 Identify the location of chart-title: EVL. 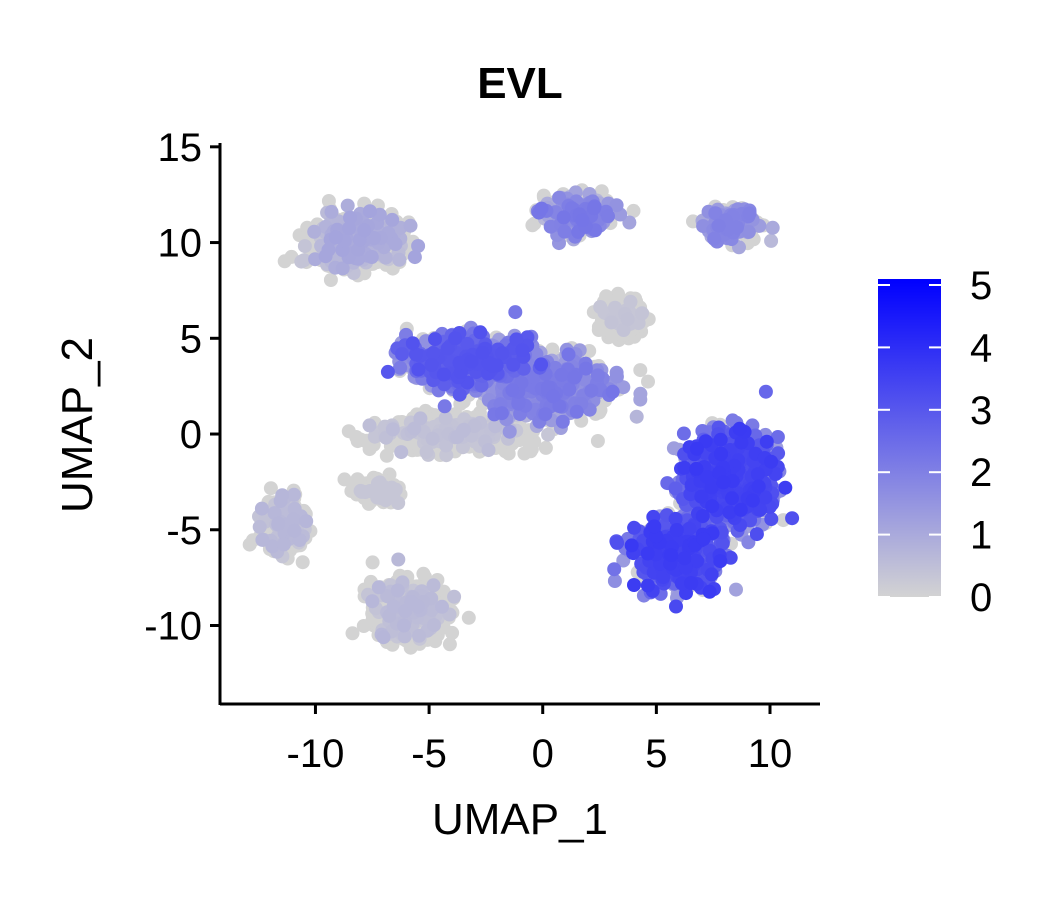
(520, 83).